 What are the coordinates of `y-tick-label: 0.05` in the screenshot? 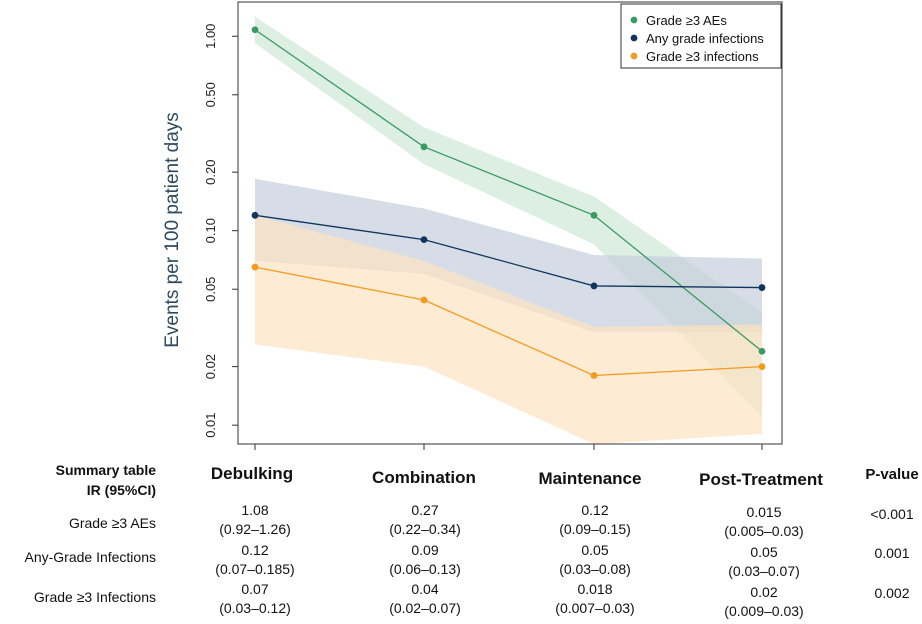 It's located at (210, 289).